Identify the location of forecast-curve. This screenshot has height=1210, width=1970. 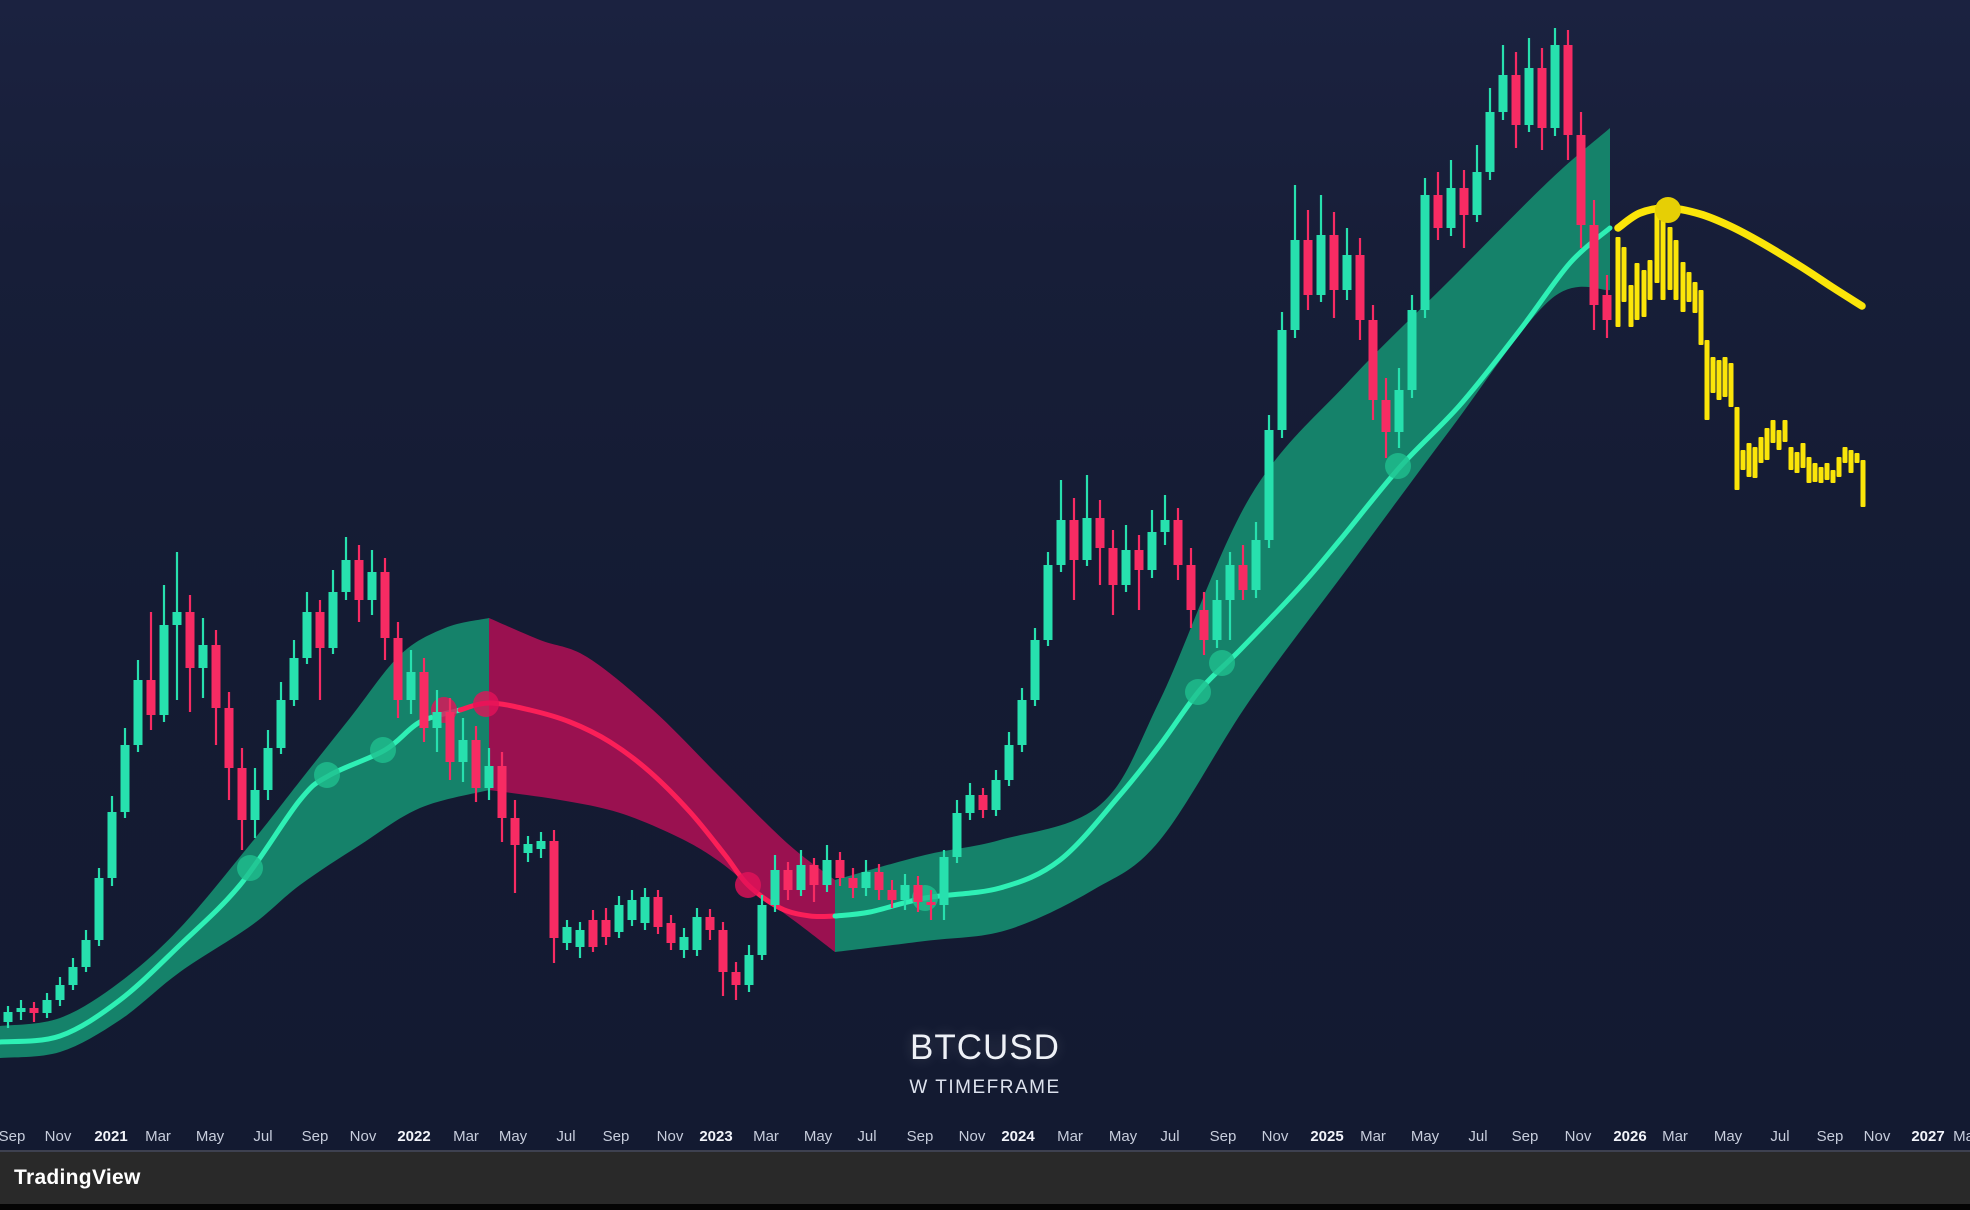
(1740, 257).